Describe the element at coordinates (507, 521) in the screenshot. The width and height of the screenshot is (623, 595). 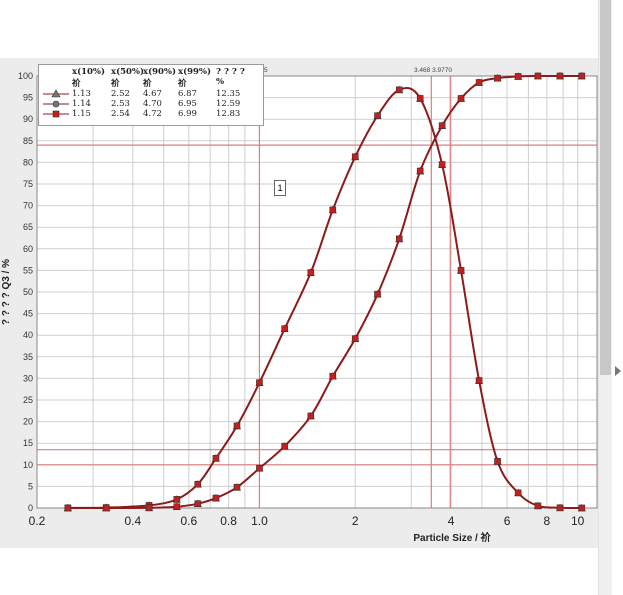
I see `x-tick-label: 6` at that location.